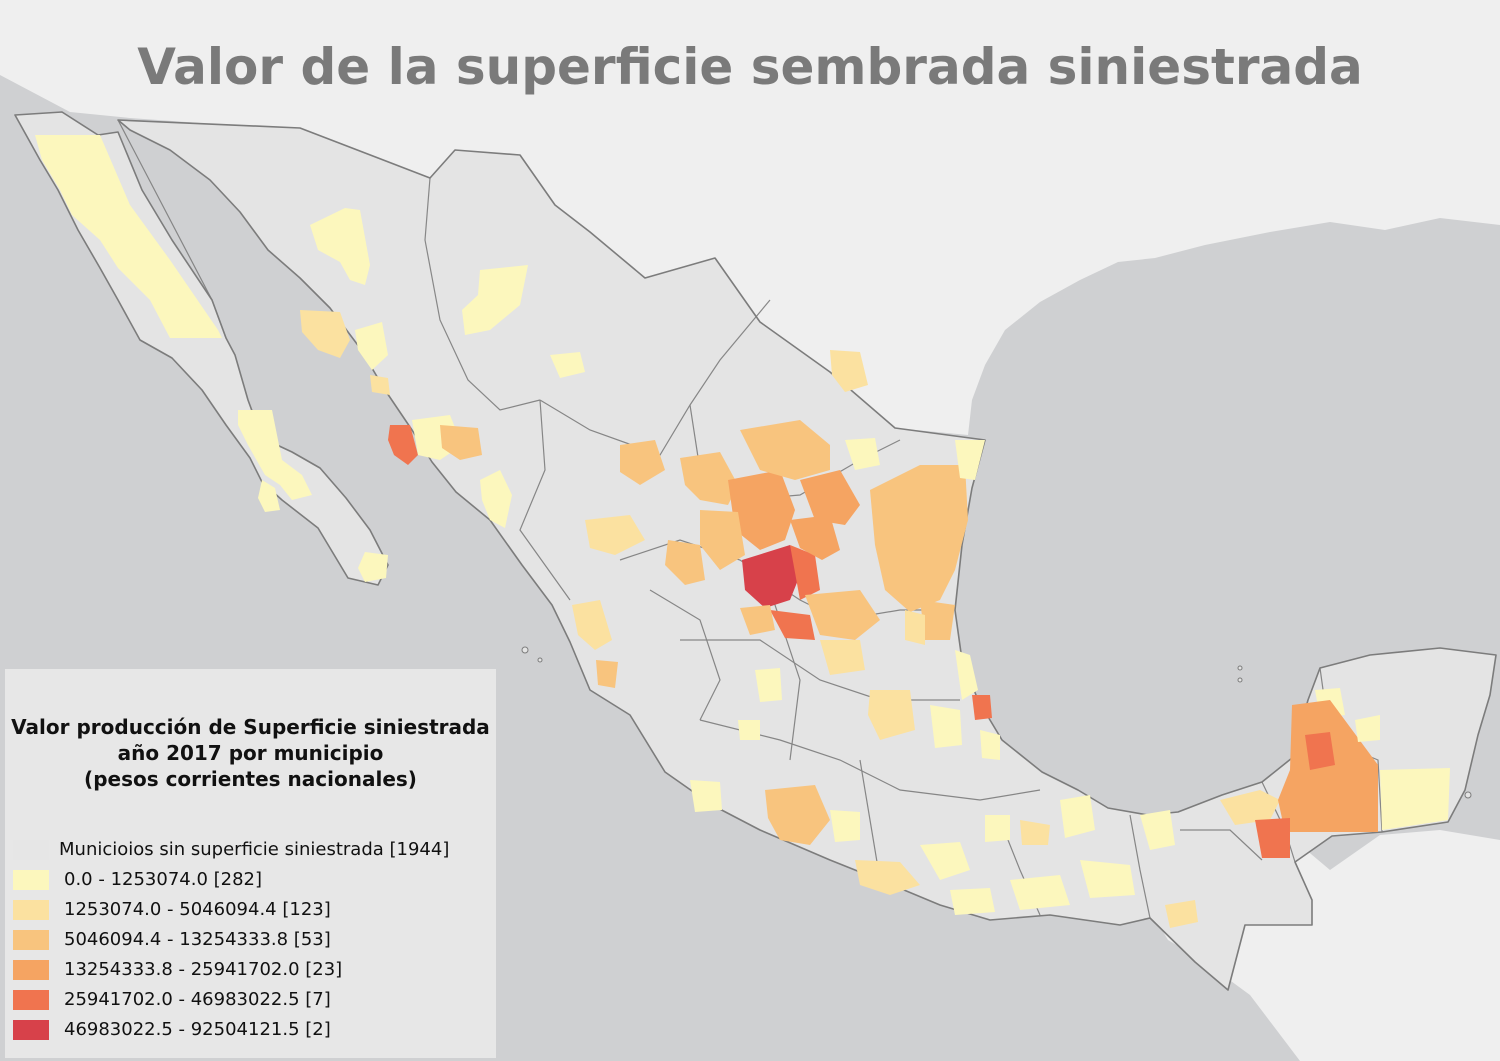  Describe the element at coordinates (203, 969) in the screenshot. I see `legend-label: 13254333.8 - 25941702.0 [23]` at that location.